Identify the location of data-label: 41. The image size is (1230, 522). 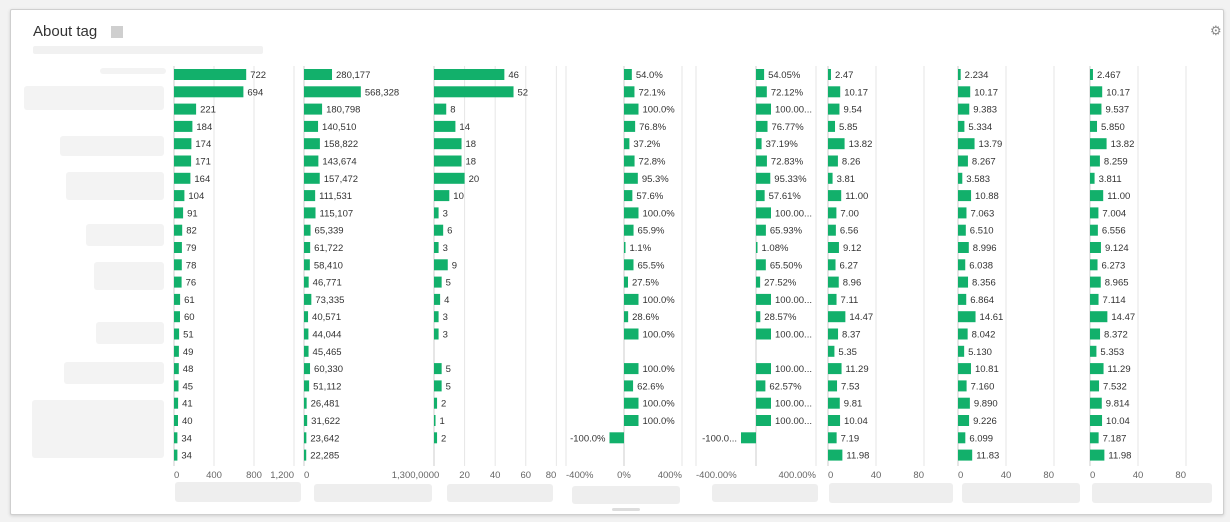
(187, 404).